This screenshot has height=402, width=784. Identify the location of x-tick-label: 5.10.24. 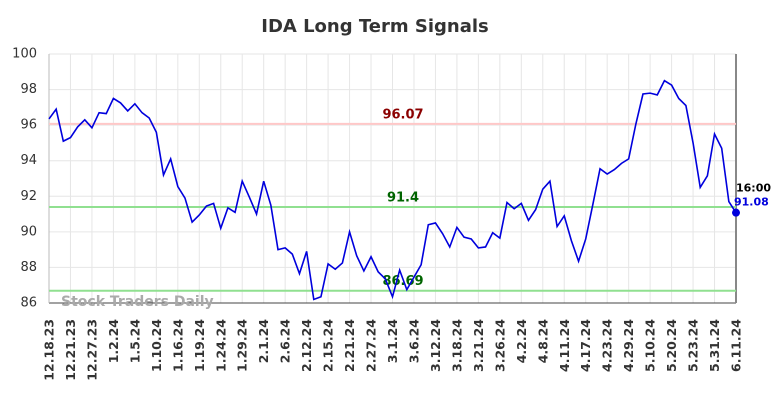
(650, 345).